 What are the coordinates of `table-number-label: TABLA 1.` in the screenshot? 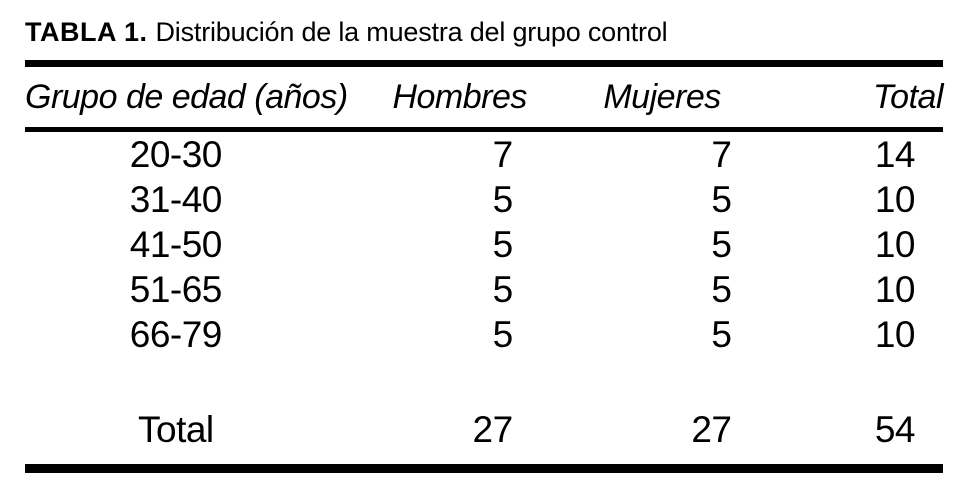 It's located at (86, 32).